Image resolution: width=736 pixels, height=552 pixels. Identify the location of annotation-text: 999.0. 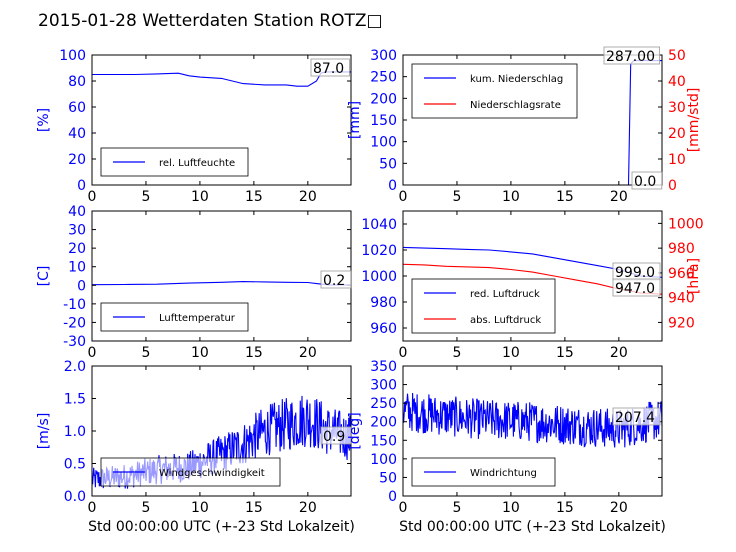
(635, 273).